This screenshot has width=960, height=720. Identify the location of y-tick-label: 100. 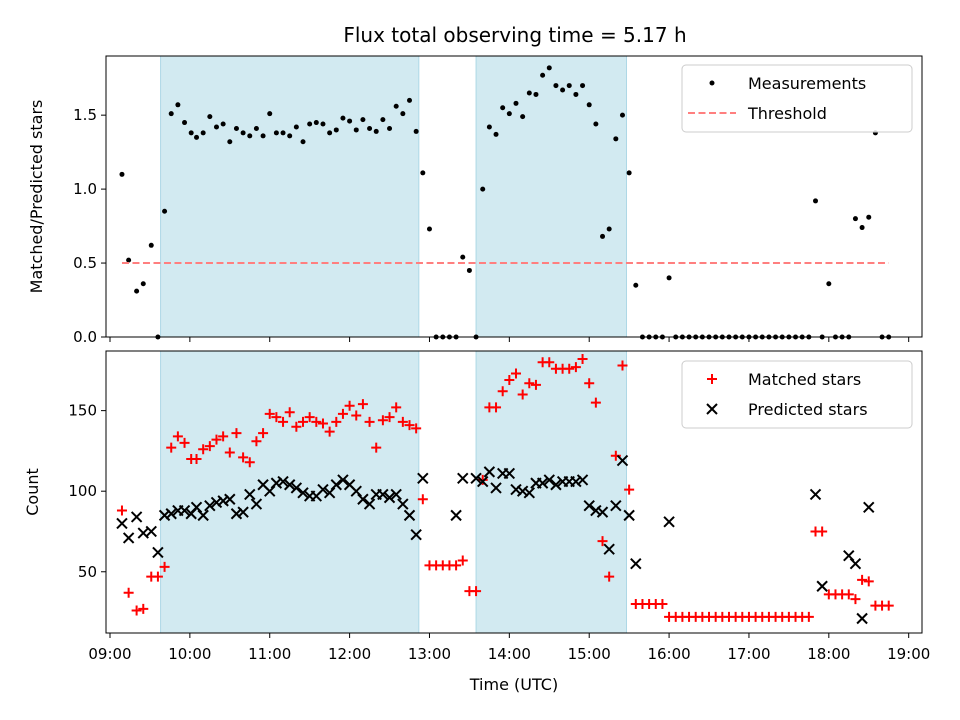
(82, 491).